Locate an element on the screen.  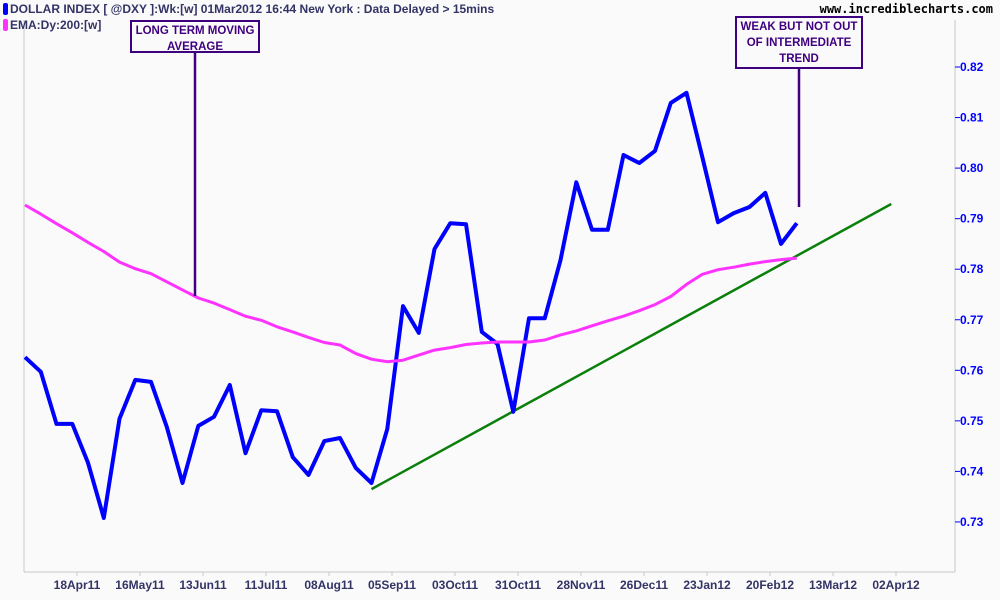
annotation-text: TREND is located at coordinates (799, 59).